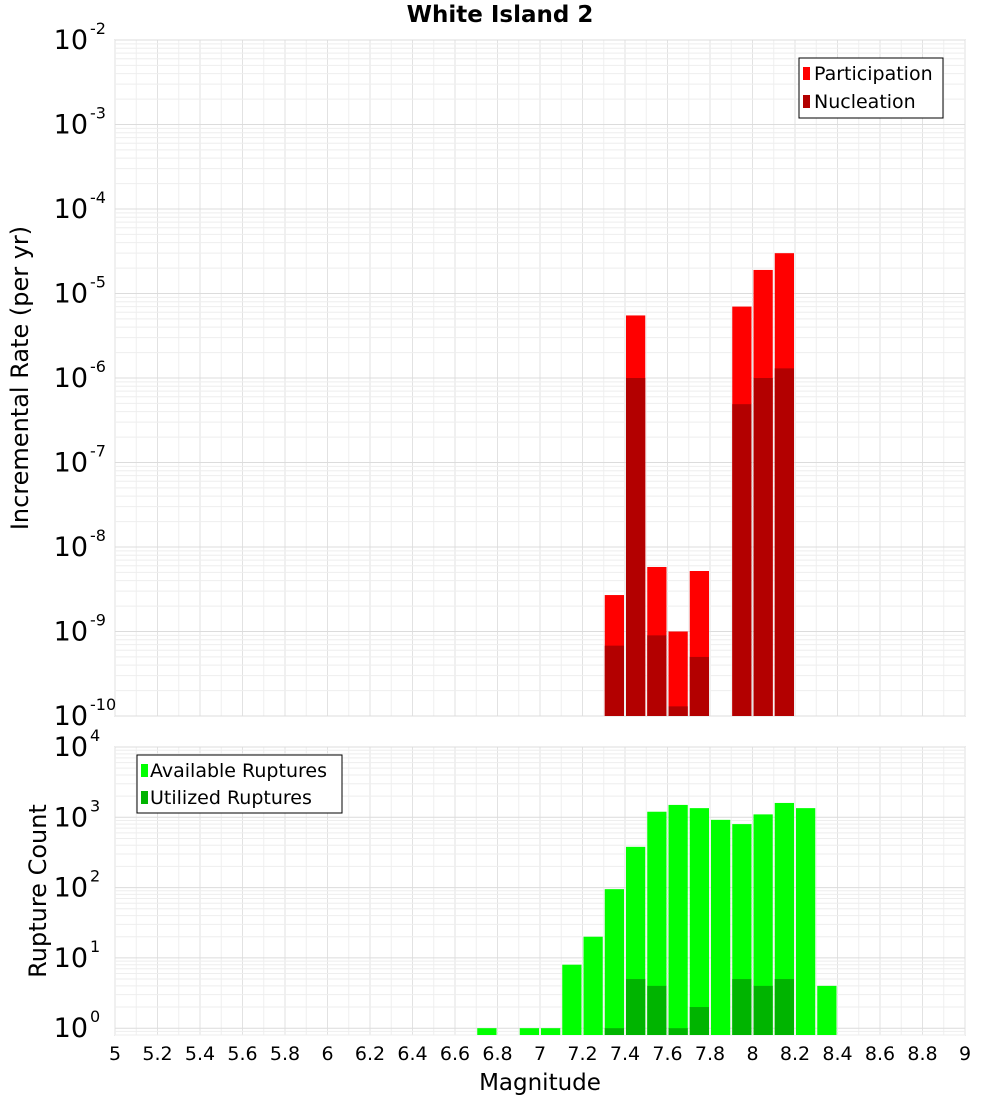  What do you see at coordinates (38, 891) in the screenshot?
I see `bottom-y-axis-label: Rupture Count` at bounding box center [38, 891].